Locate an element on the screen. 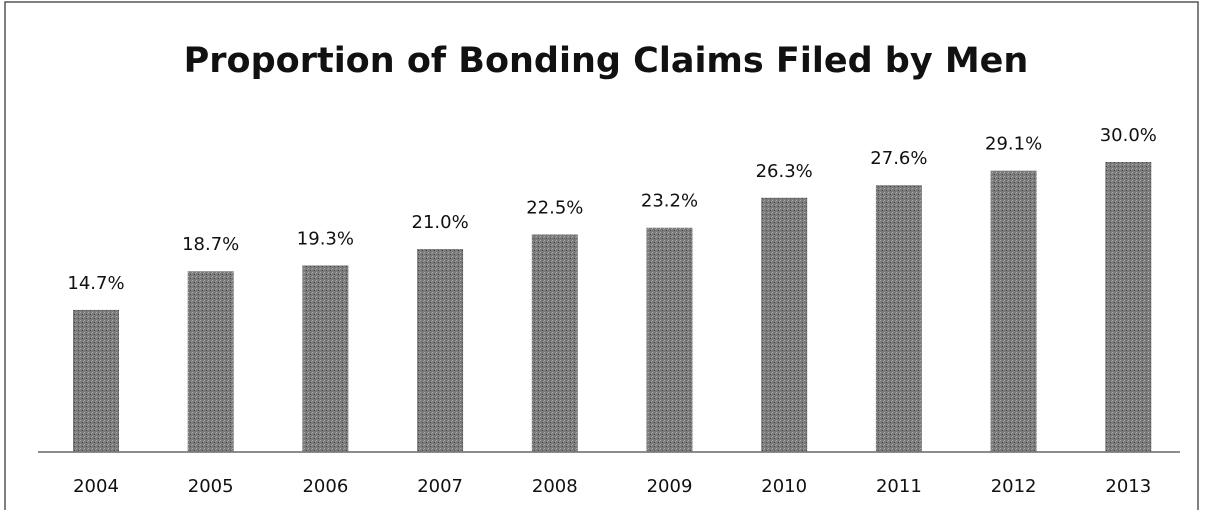 This screenshot has width=1207, height=510. data-label: 26.3% is located at coordinates (784, 171).